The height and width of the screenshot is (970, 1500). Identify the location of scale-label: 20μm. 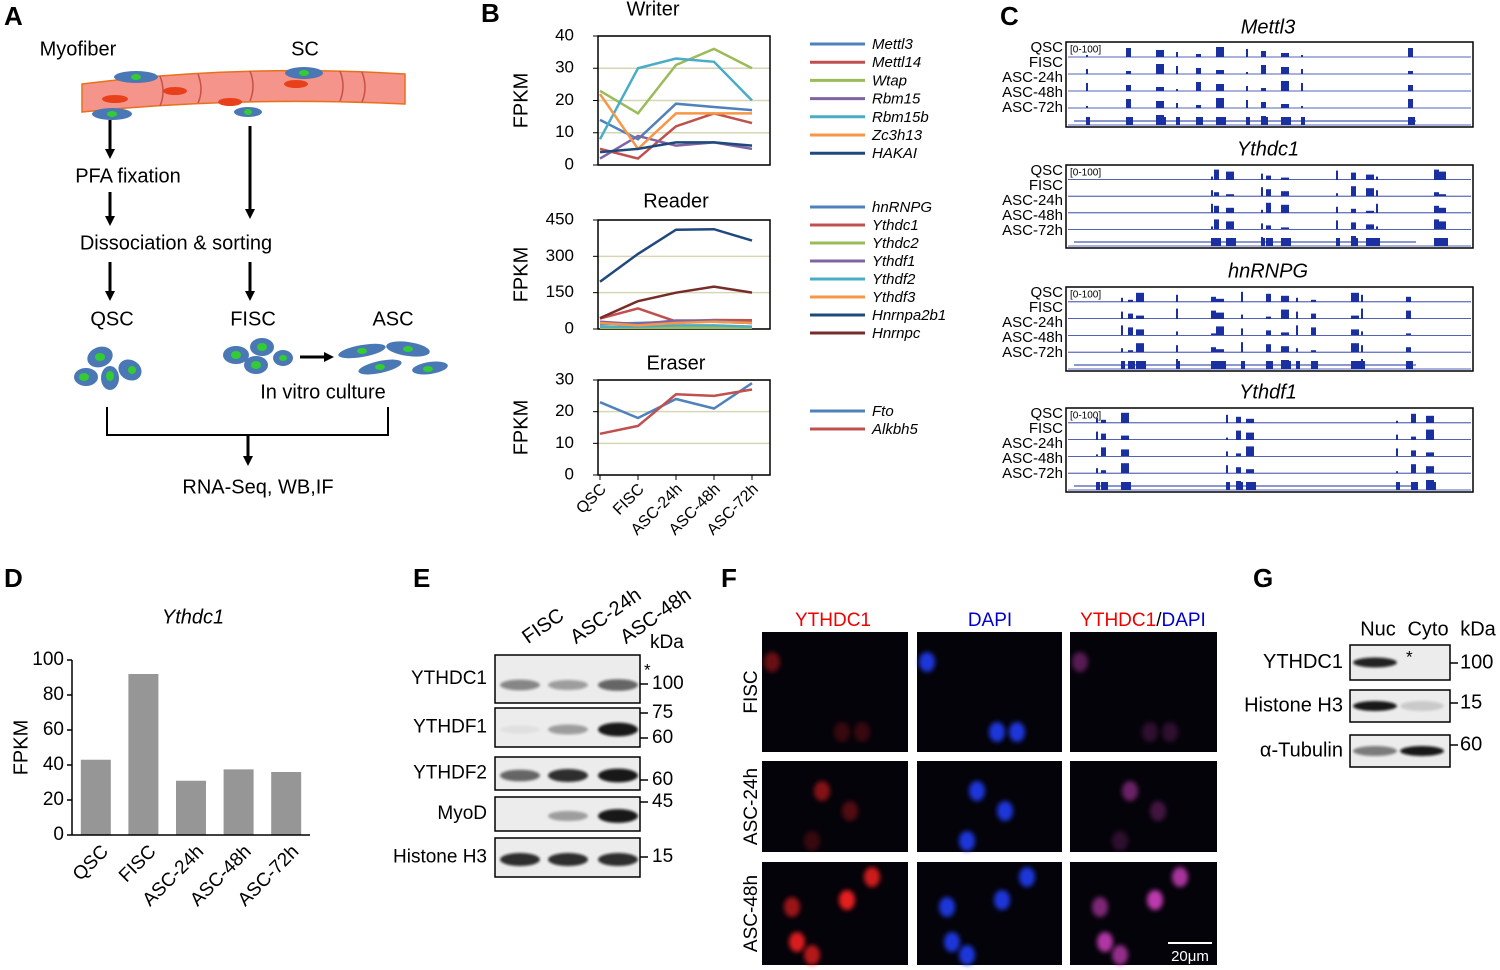
(1190, 956).